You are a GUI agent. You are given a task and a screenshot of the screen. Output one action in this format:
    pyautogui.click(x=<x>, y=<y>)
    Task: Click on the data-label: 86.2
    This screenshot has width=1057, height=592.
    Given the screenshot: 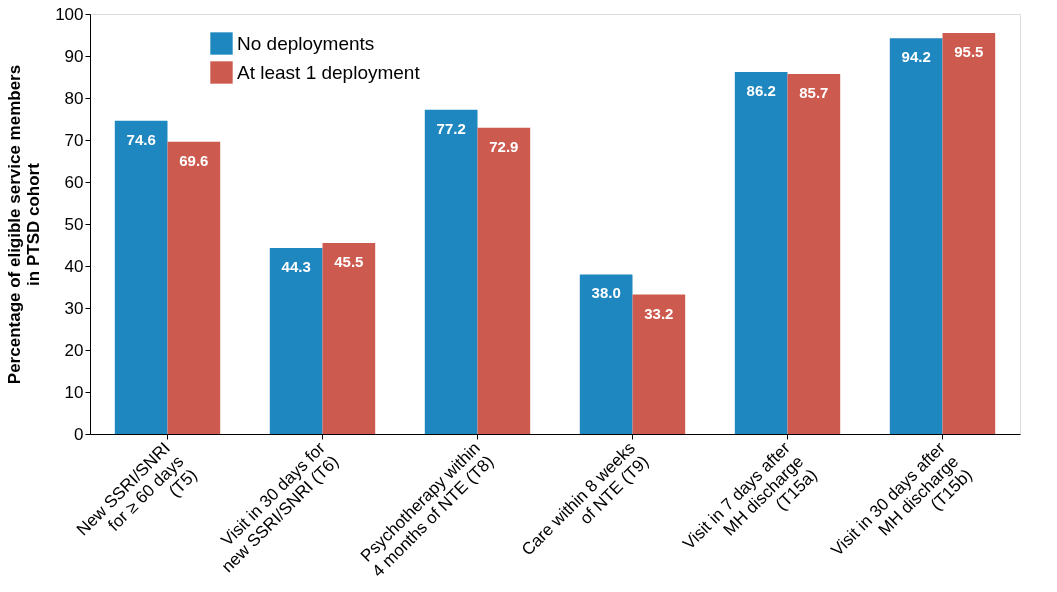 What is the action you would take?
    pyautogui.click(x=761, y=90)
    